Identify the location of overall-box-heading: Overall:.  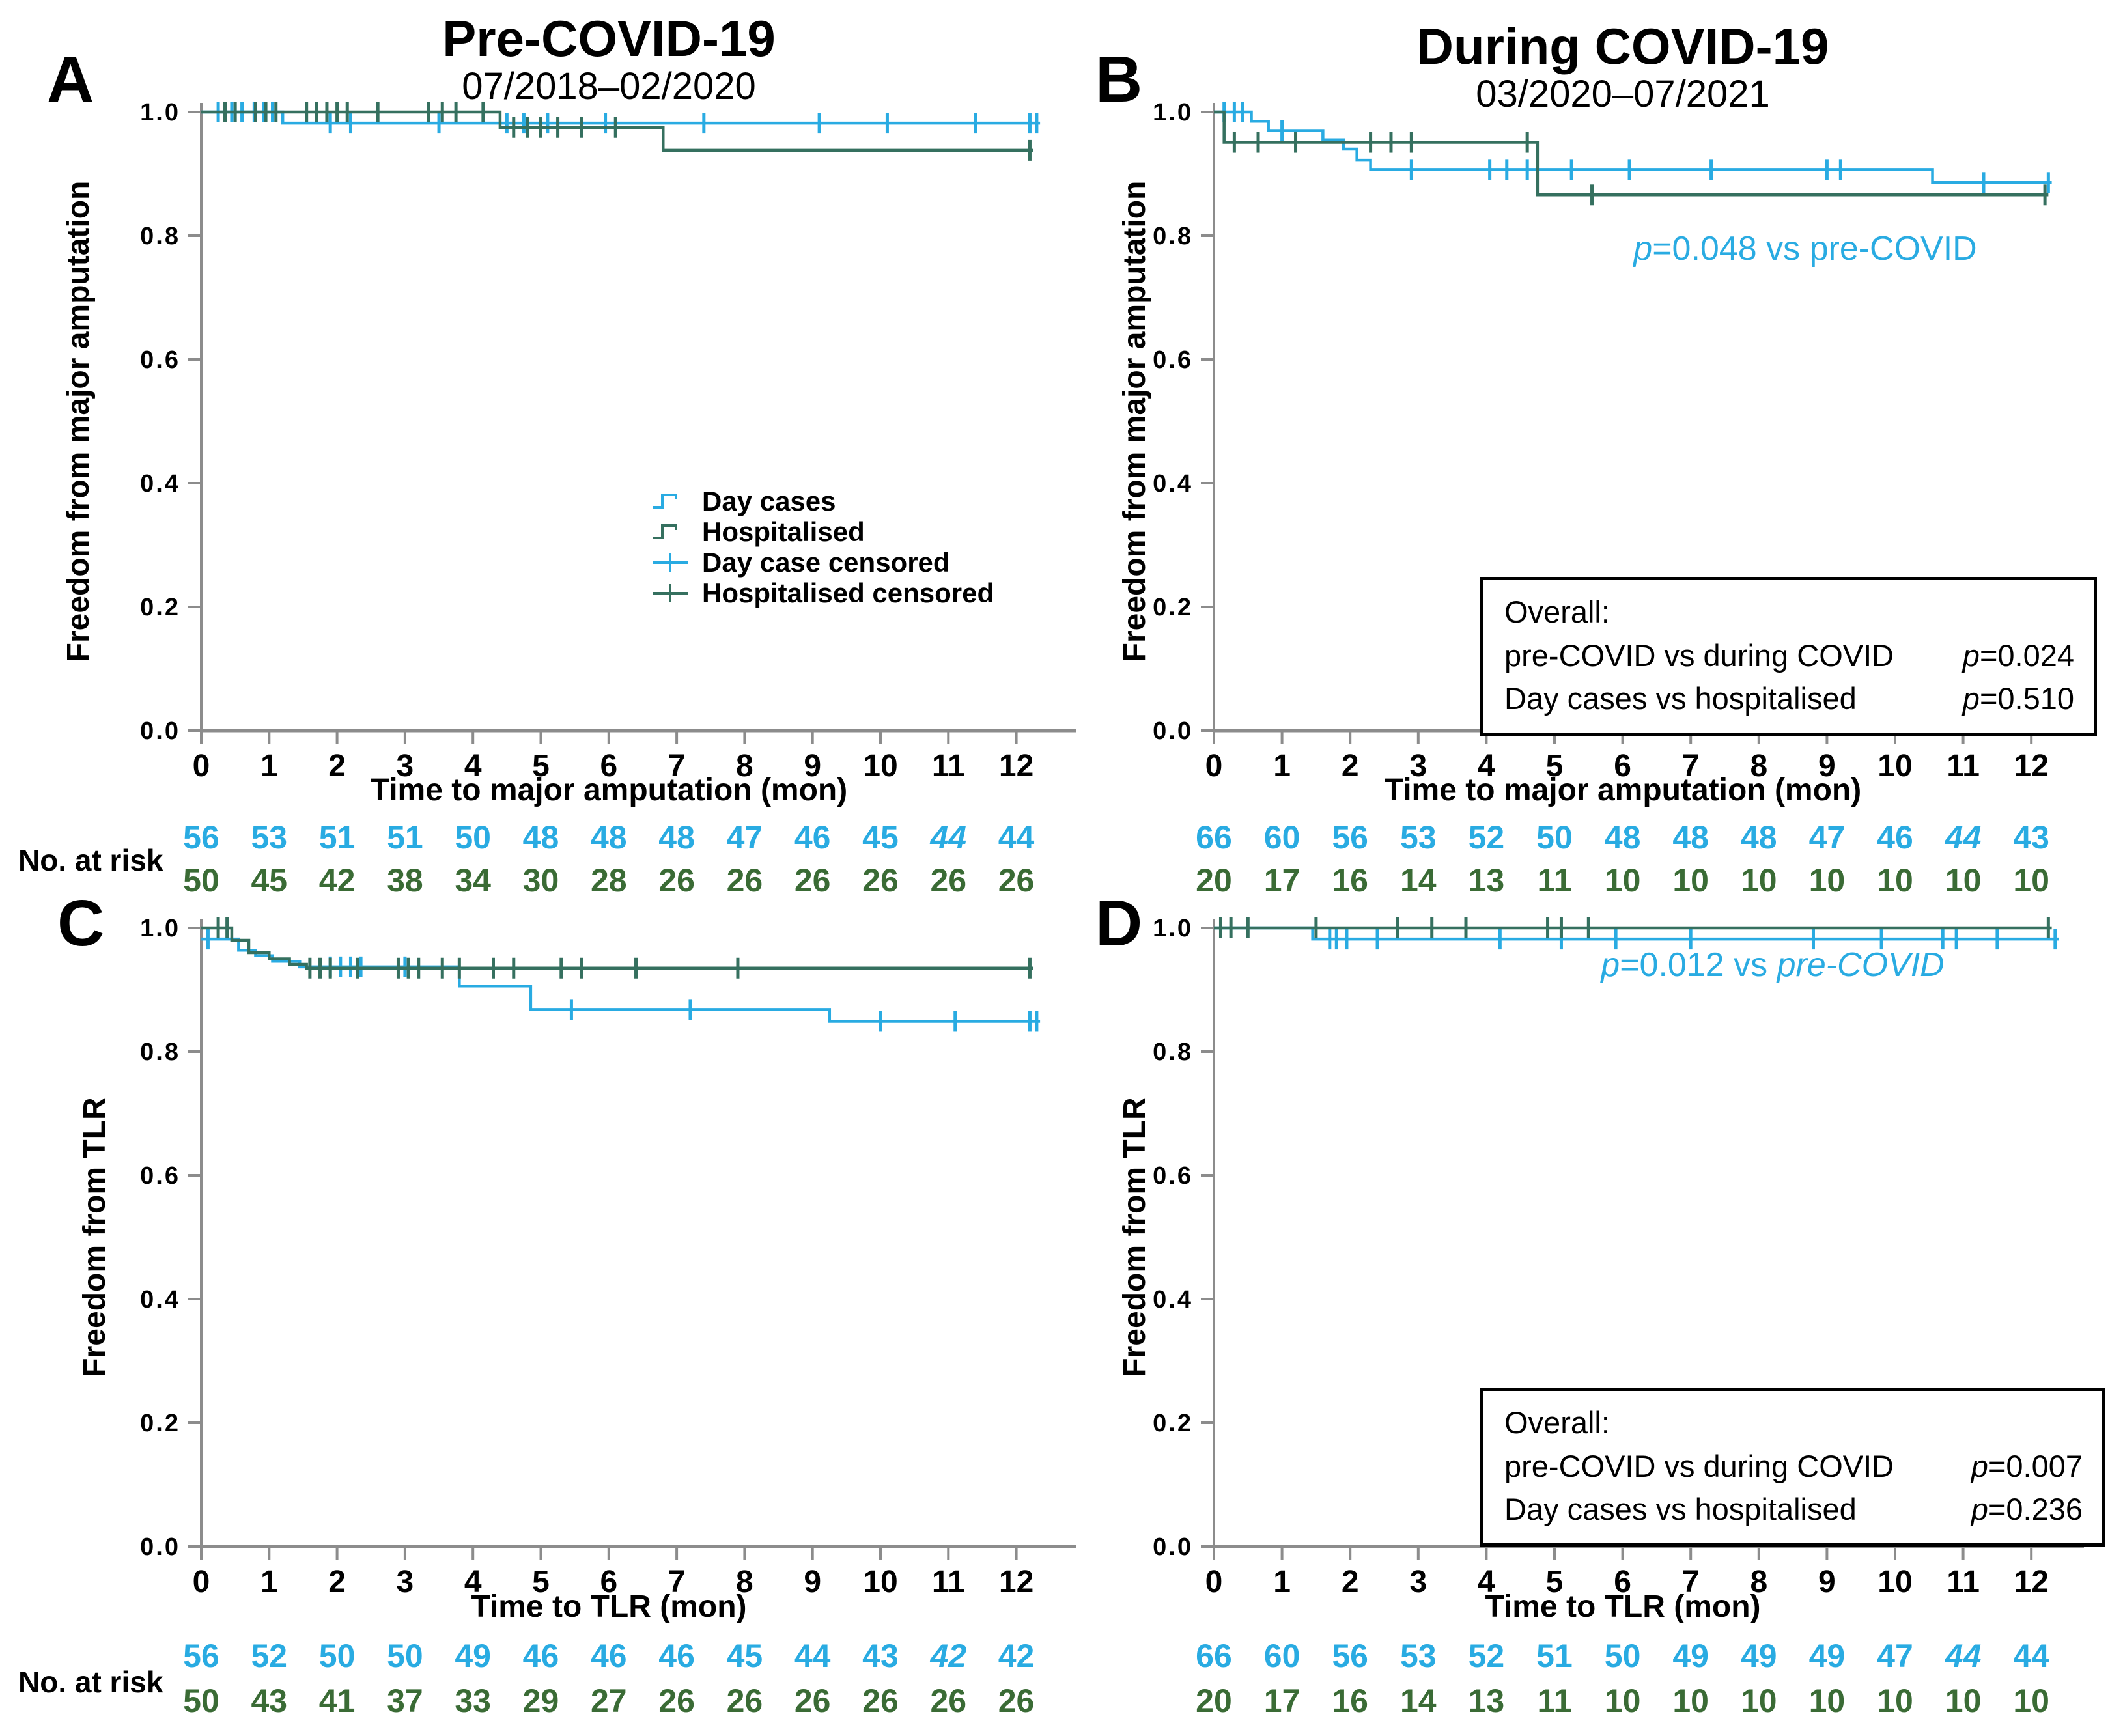
(1557, 1423).